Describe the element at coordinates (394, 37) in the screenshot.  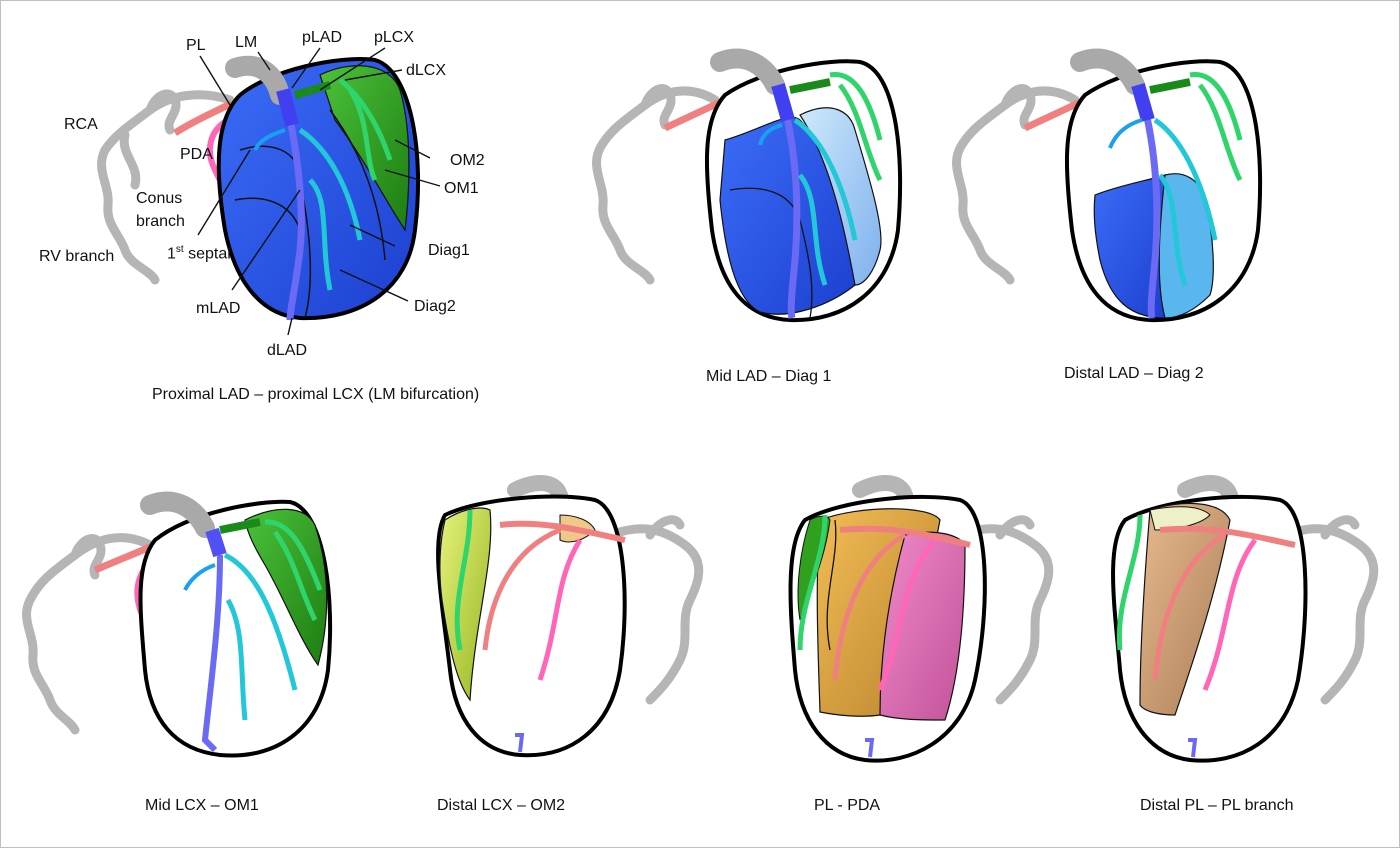
I see `label-plcx: pLCX` at that location.